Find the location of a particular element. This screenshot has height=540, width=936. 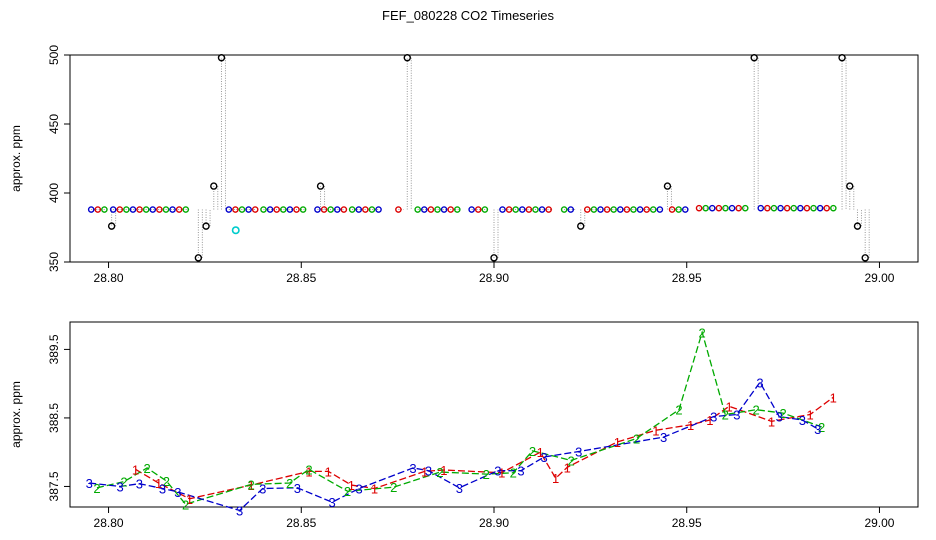

top-y-axis-title: approx. ppm is located at coordinates (16, 158).